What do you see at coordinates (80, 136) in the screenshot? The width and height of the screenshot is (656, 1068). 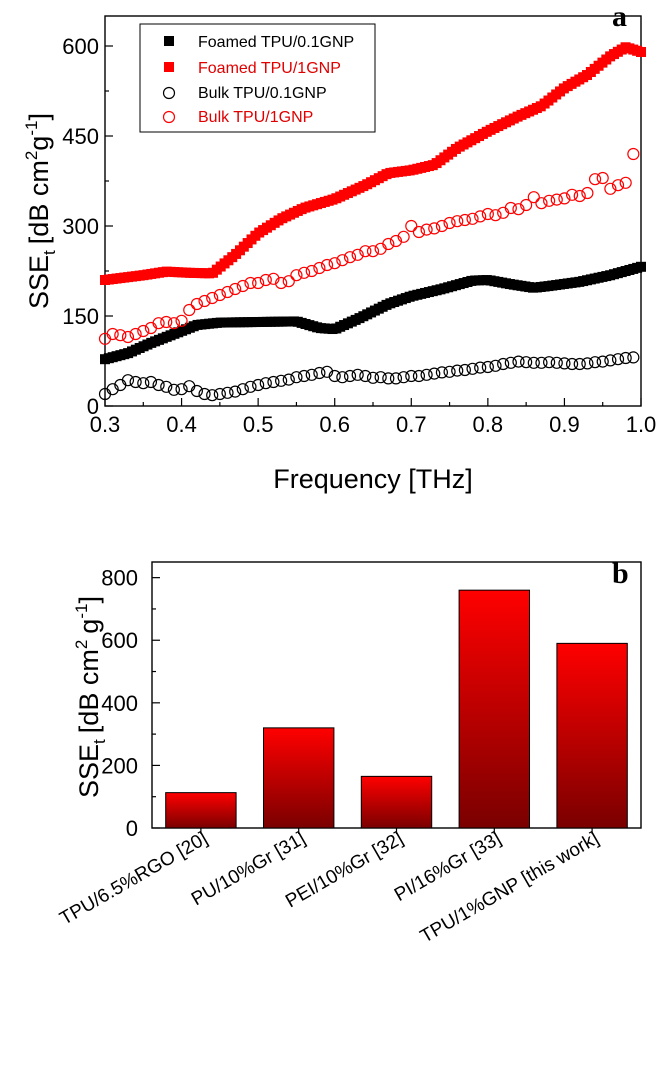 I see `y-tick-label: 450` at bounding box center [80, 136].